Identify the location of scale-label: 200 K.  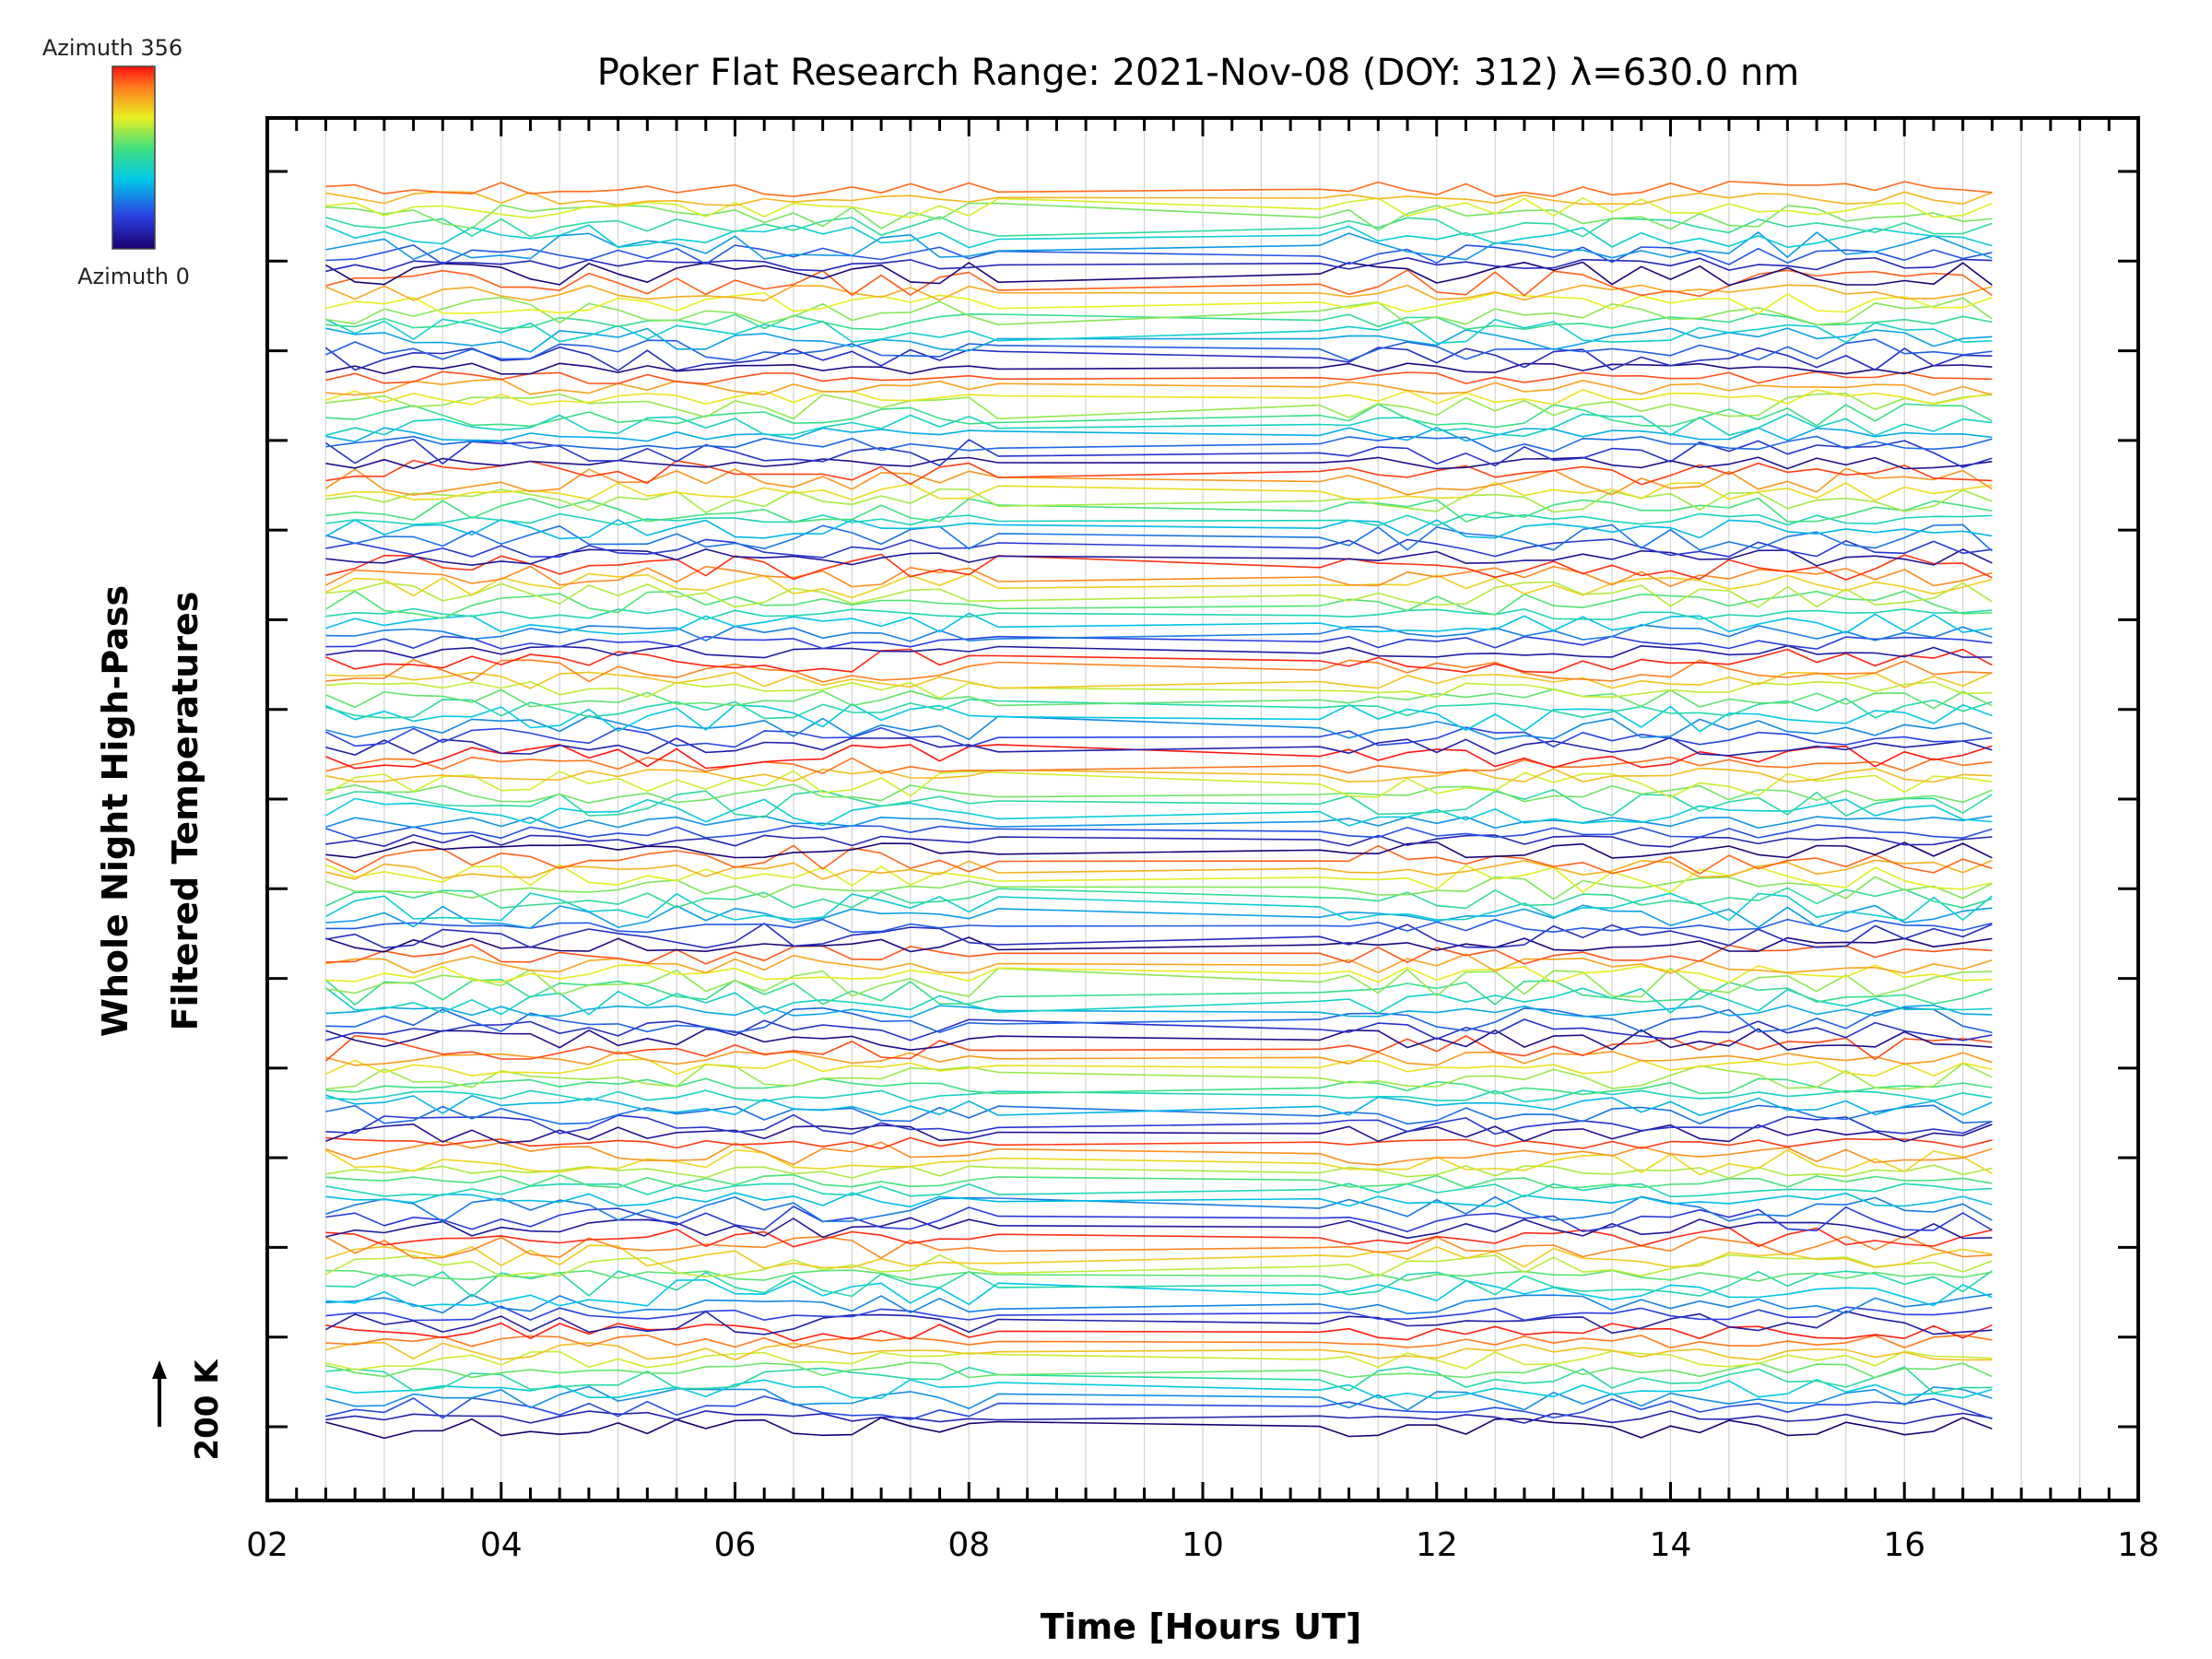
(207, 1410).